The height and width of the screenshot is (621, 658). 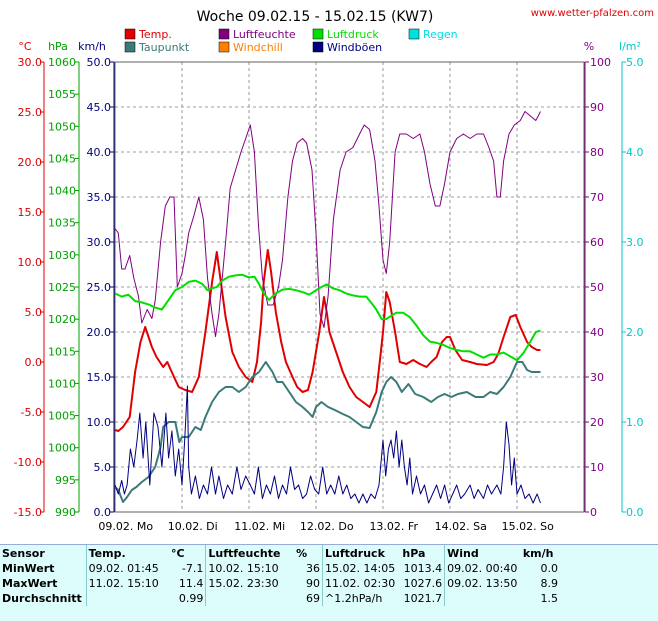 What do you see at coordinates (99, 62) in the screenshot?
I see `kmh-tick-label: 50.0` at bounding box center [99, 62].